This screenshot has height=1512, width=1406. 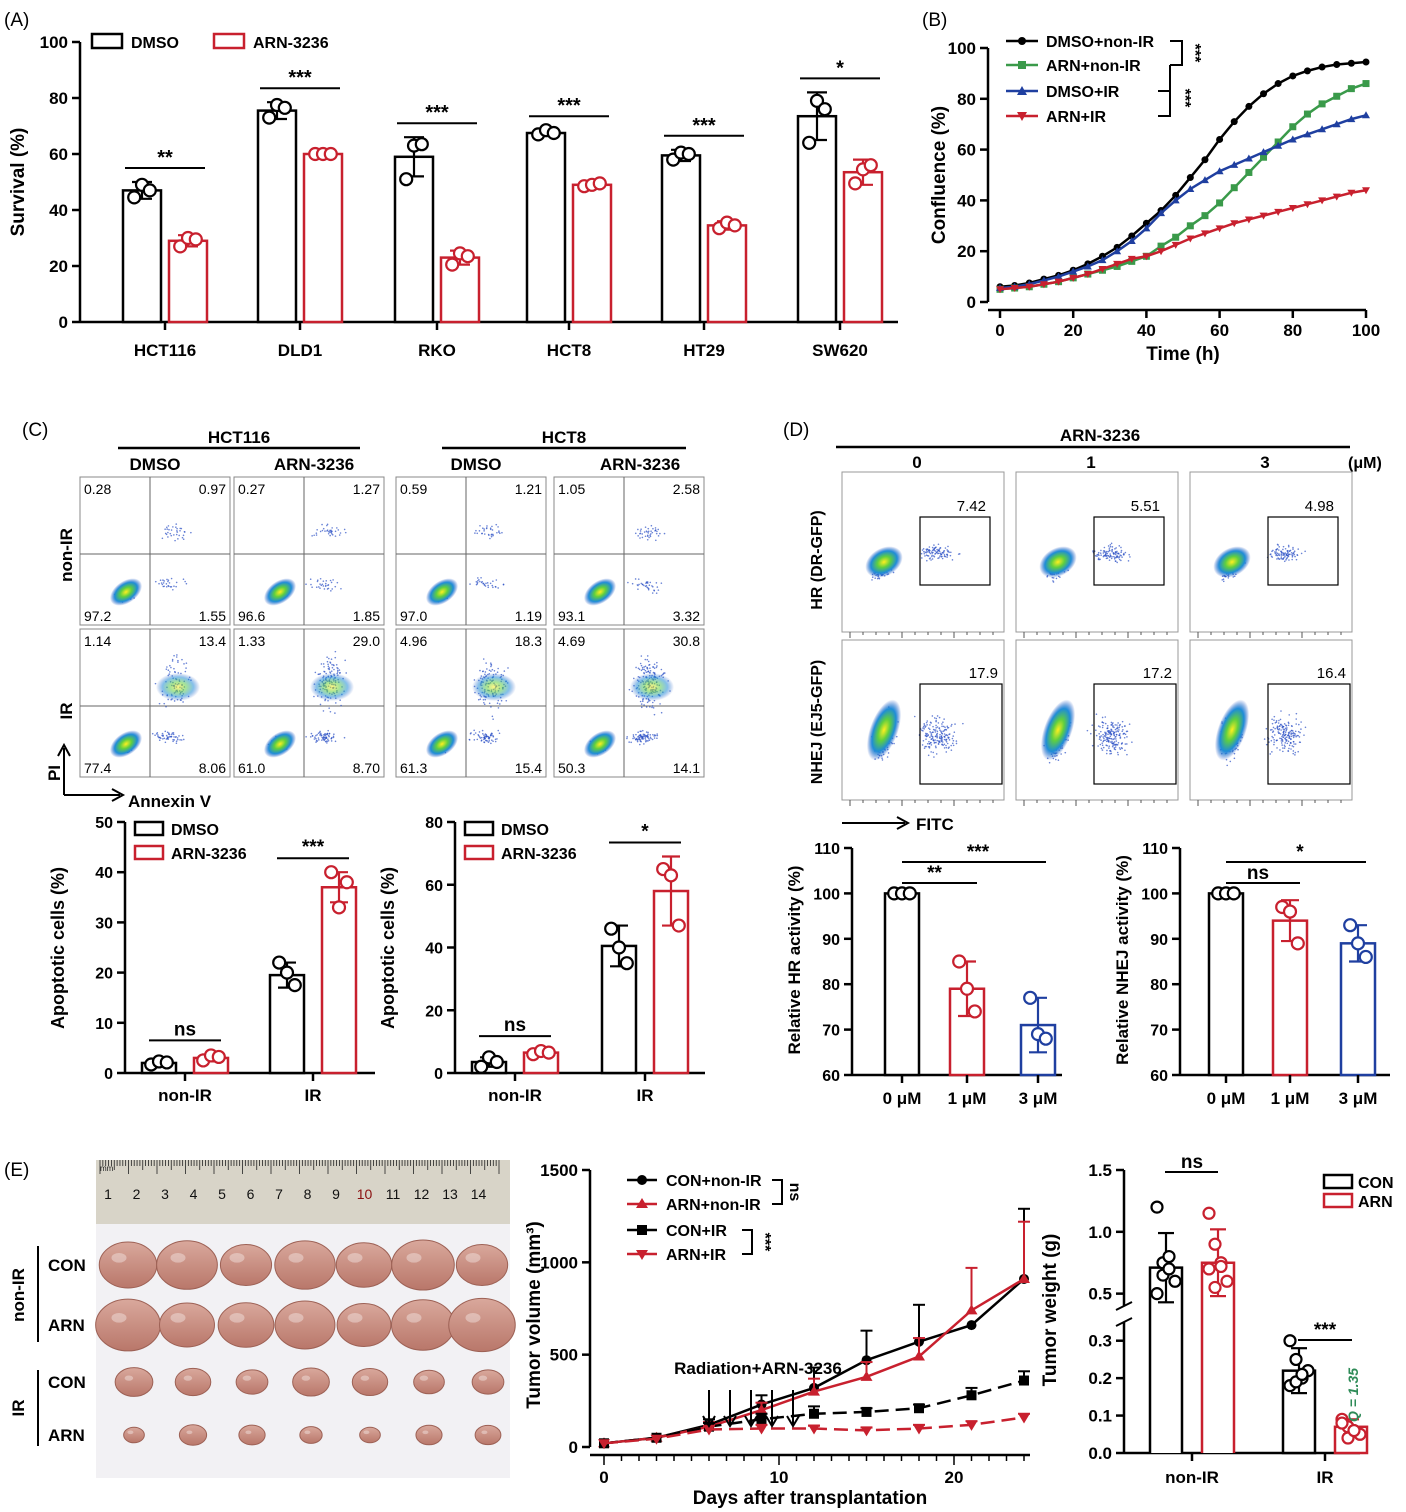 What do you see at coordinates (569, 106) in the screenshot?
I see `panel-a-sig-label: ***` at bounding box center [569, 106].